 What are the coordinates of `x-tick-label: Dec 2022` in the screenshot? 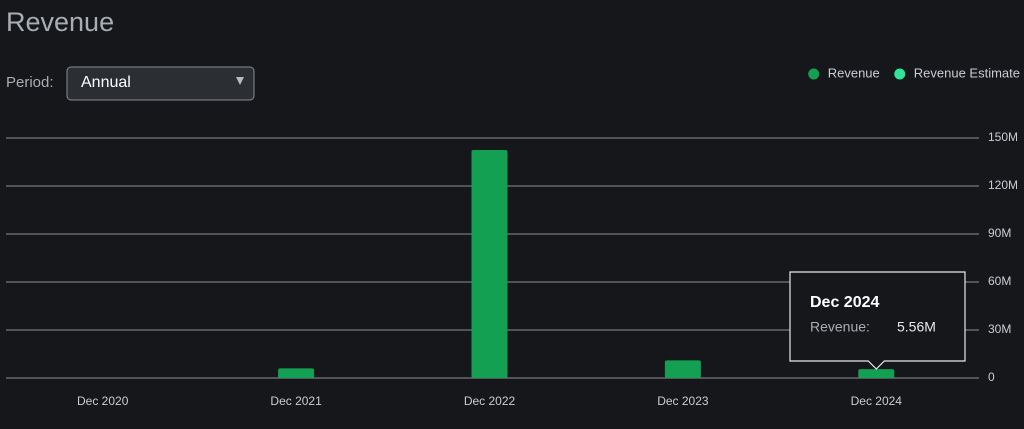 It's located at (490, 401).